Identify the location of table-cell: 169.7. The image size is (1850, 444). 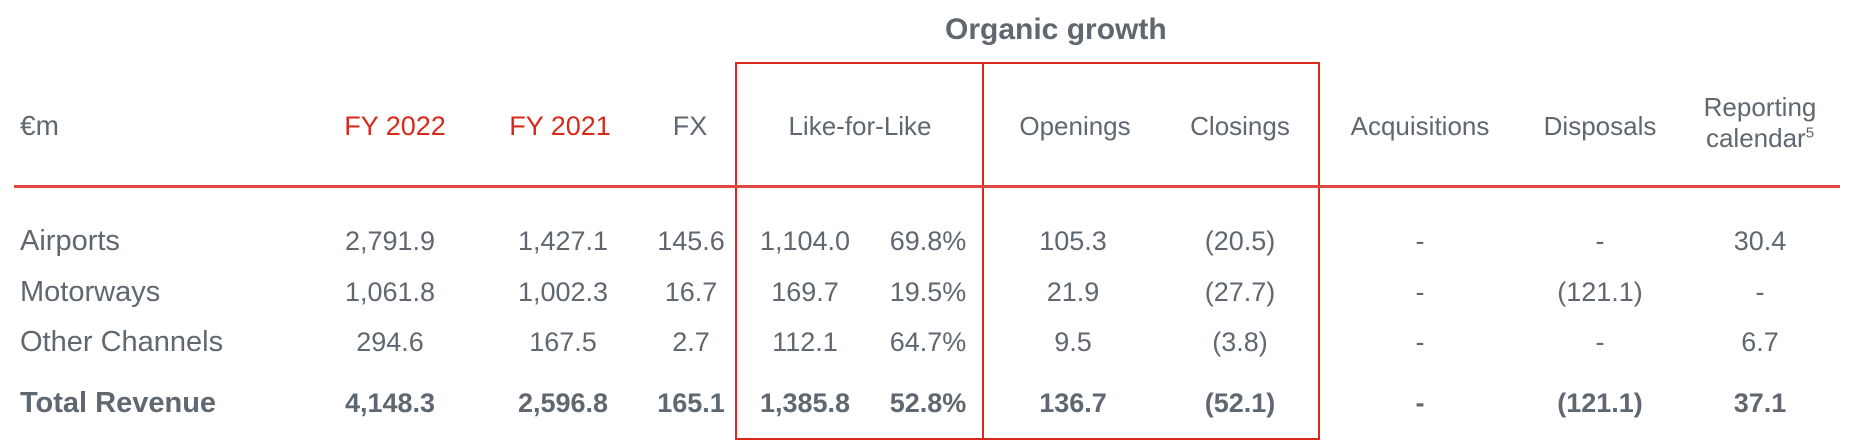
(805, 292).